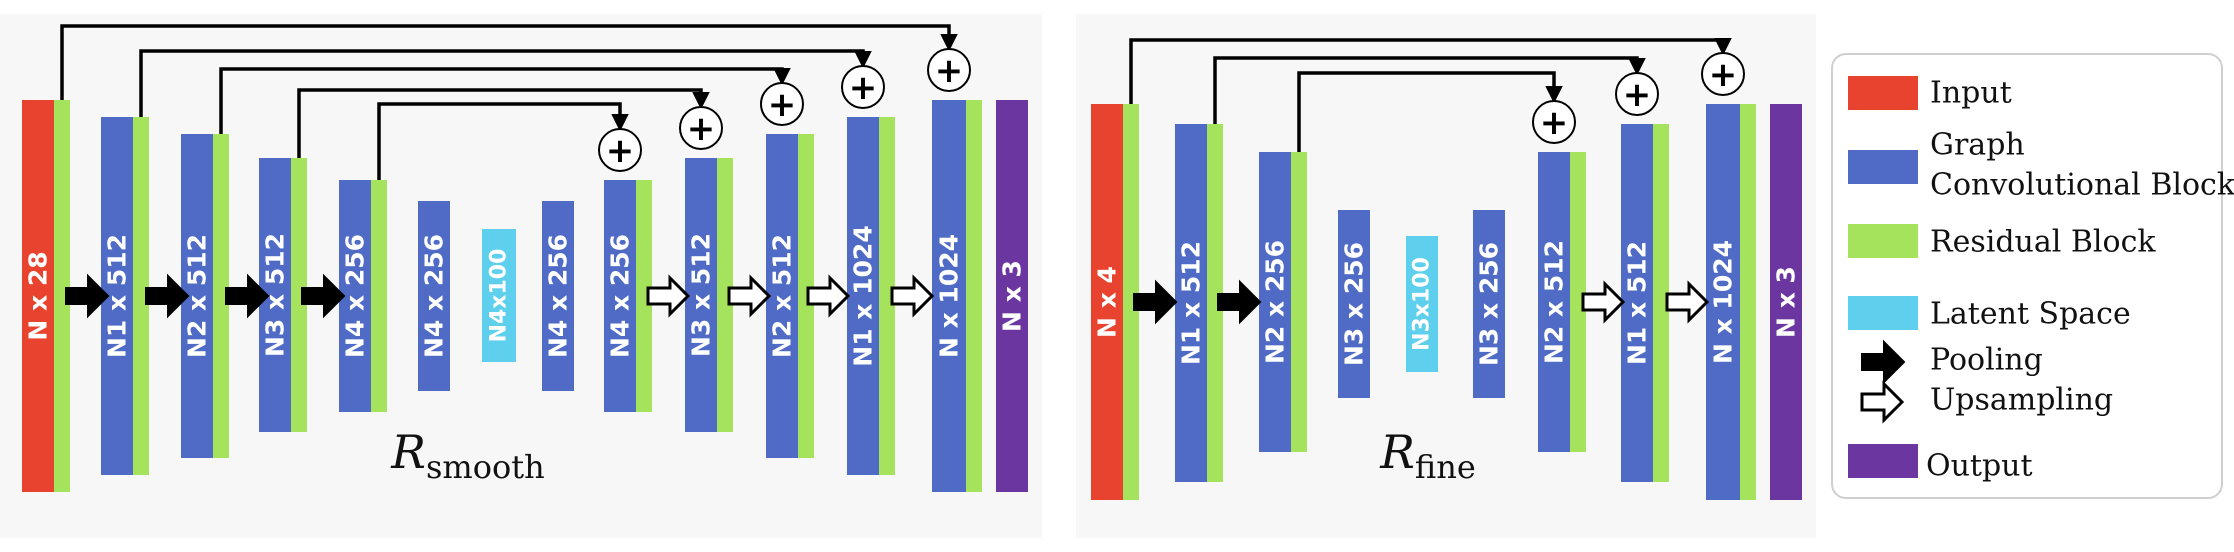 This screenshot has width=2234, height=552. Describe the element at coordinates (1883, 313) in the screenshot. I see `latent-swatch` at that location.